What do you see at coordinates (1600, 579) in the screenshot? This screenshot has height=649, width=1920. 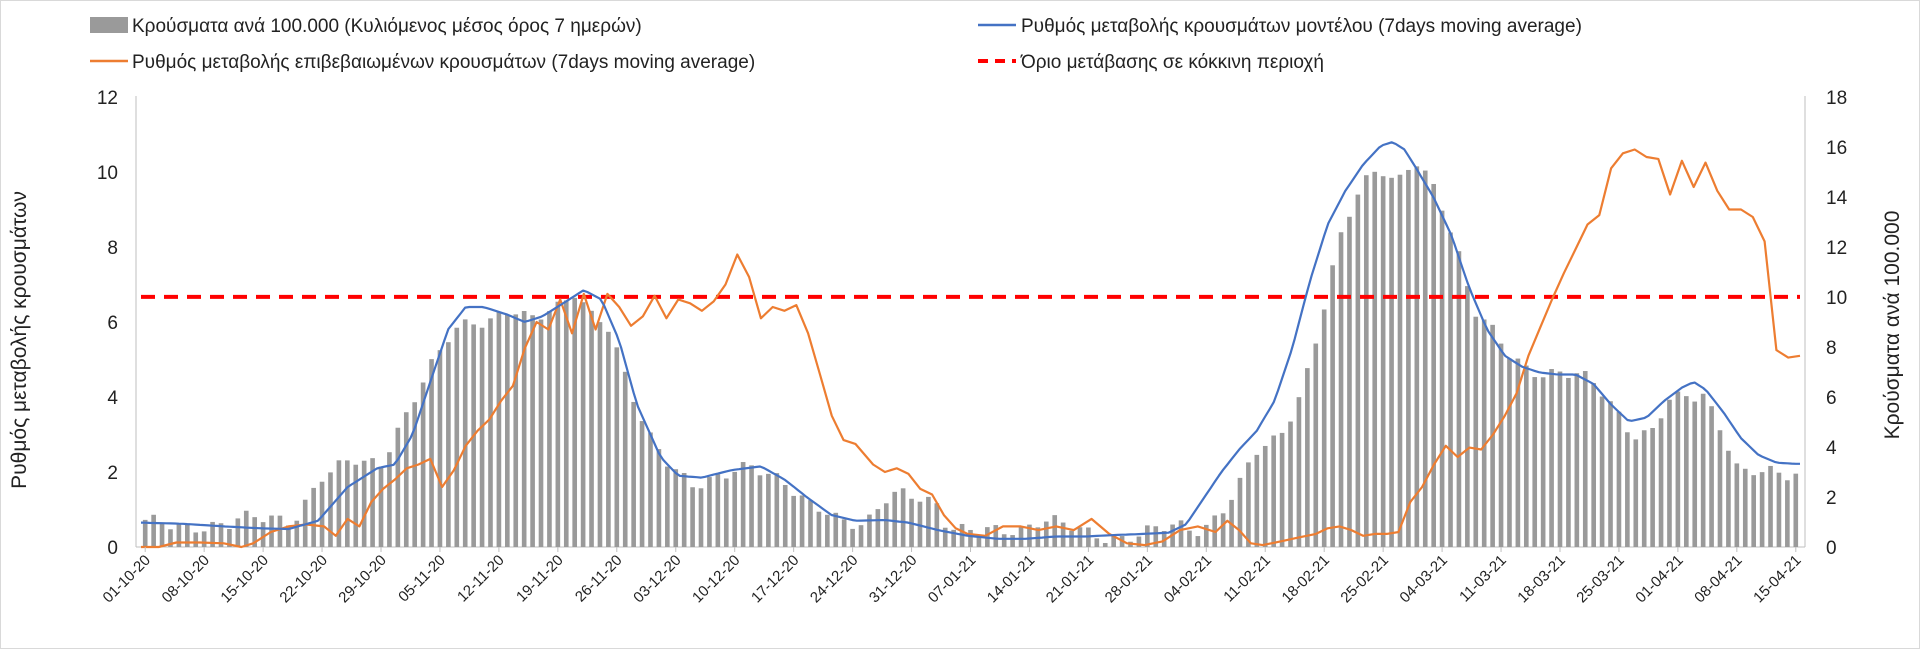 I see `x-tick-label: 25-03-21` at bounding box center [1600, 579].